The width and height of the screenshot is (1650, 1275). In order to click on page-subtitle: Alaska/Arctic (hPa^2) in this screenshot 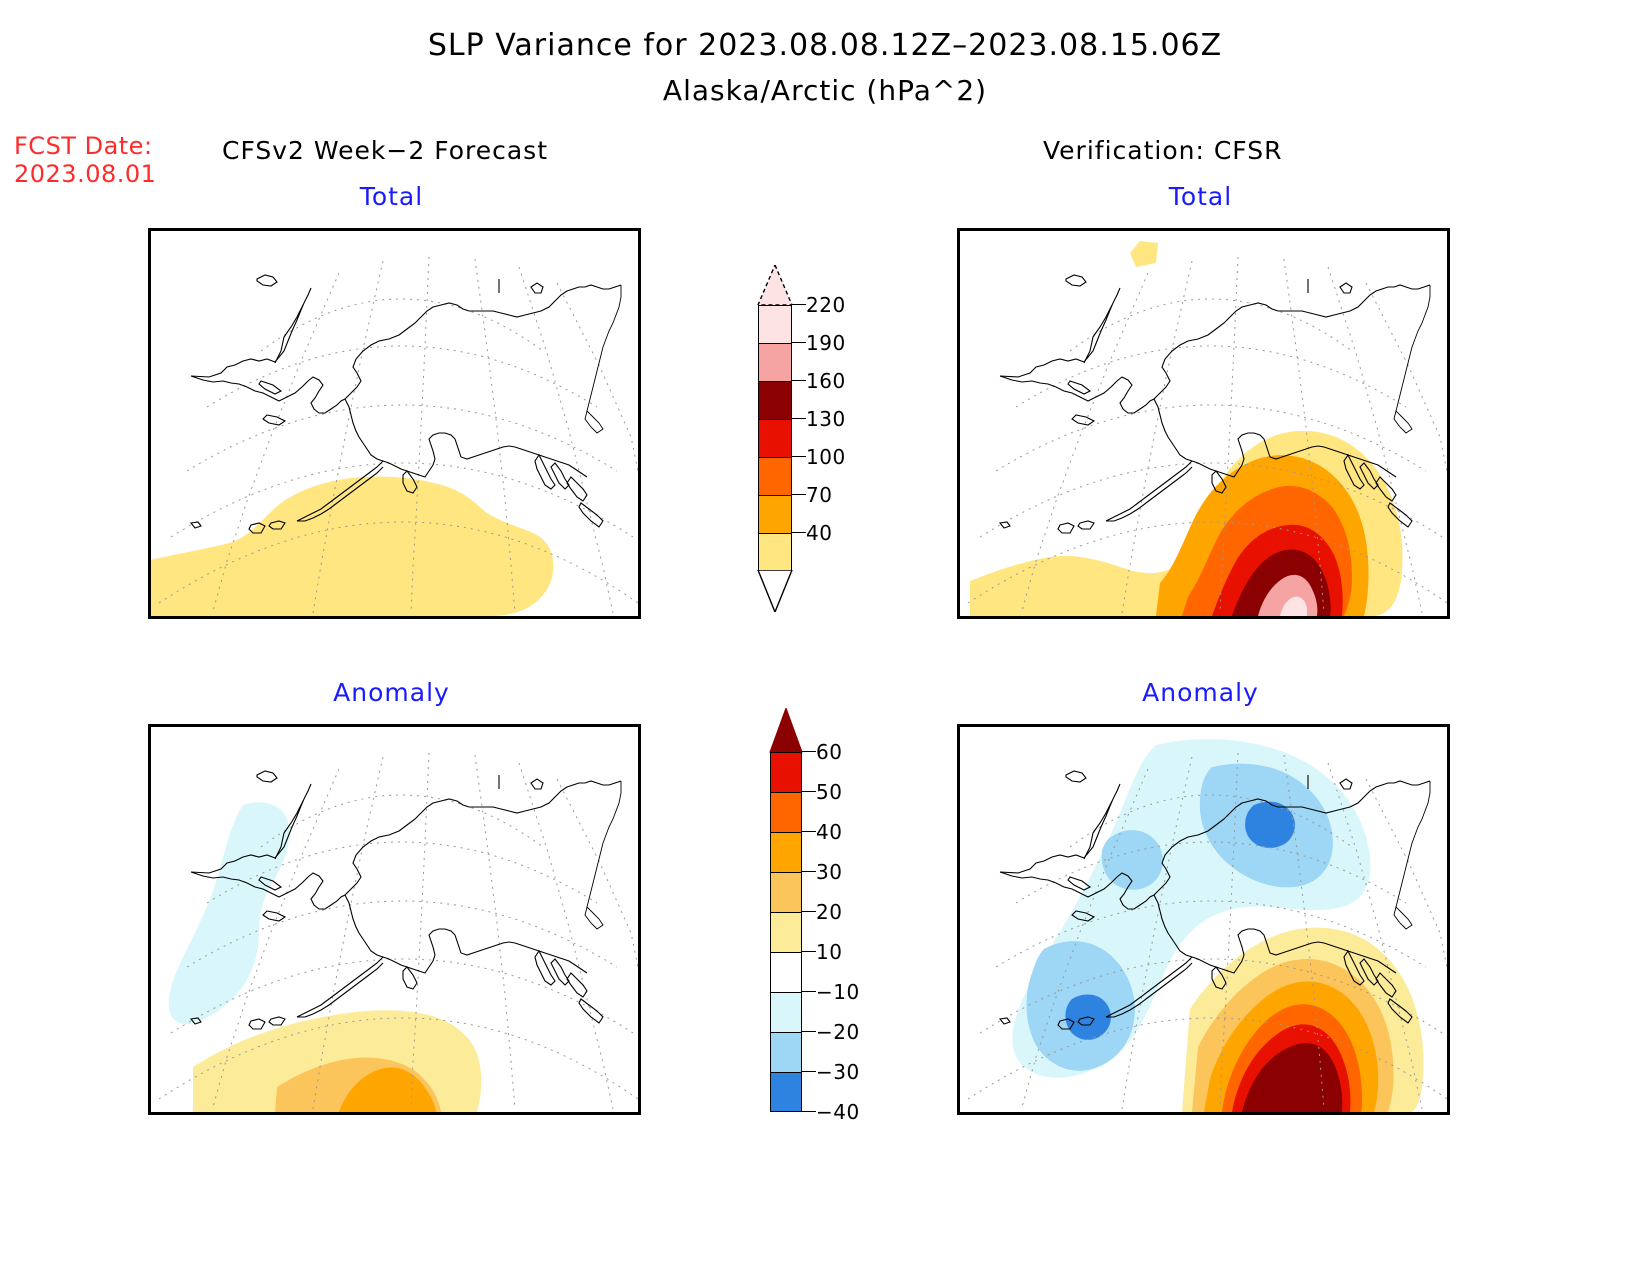, I will do `click(825, 90)`.